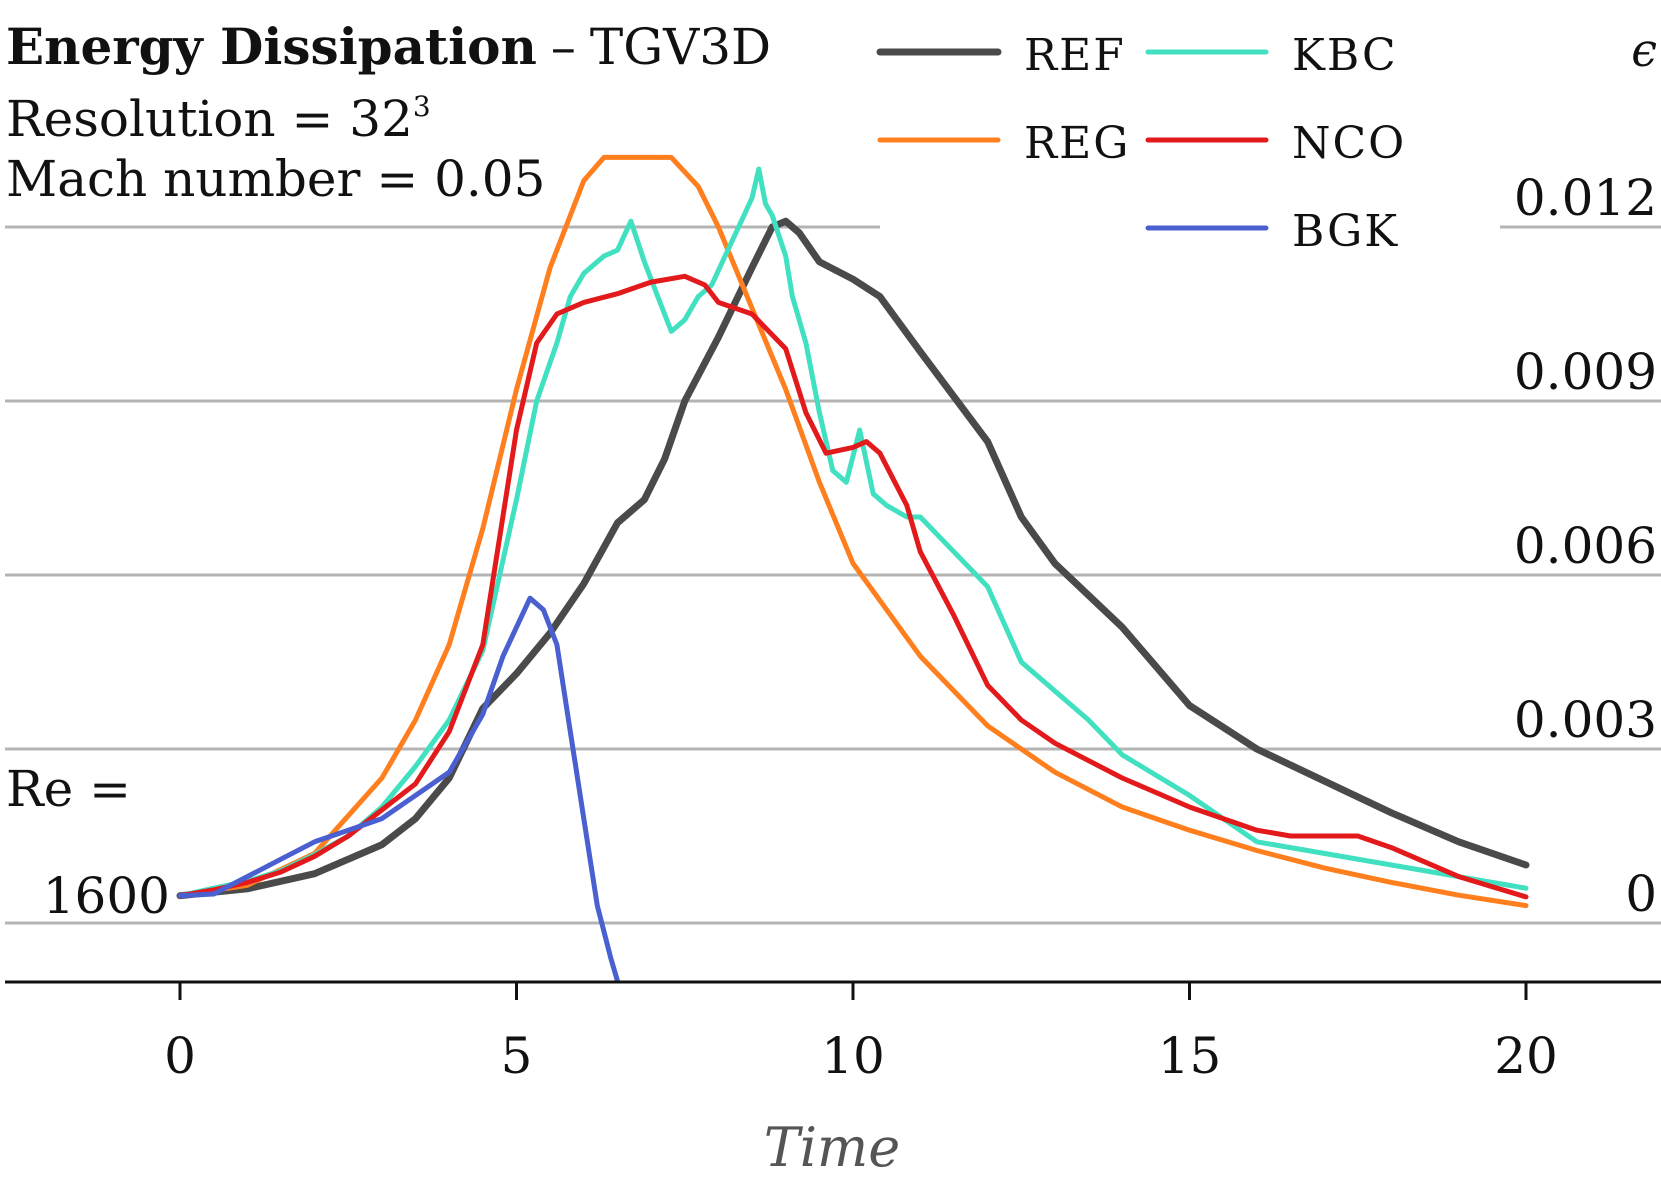  What do you see at coordinates (517, 1056) in the screenshot?
I see `x-tick-label: 5` at bounding box center [517, 1056].